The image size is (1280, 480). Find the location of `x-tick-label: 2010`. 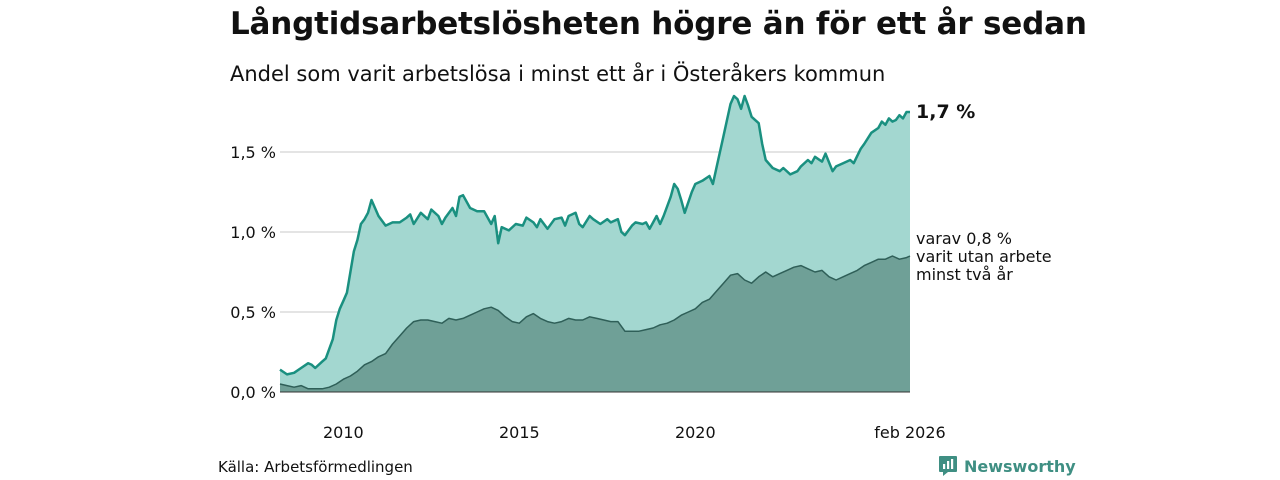

x-tick-label: 2010 is located at coordinates (343, 432).